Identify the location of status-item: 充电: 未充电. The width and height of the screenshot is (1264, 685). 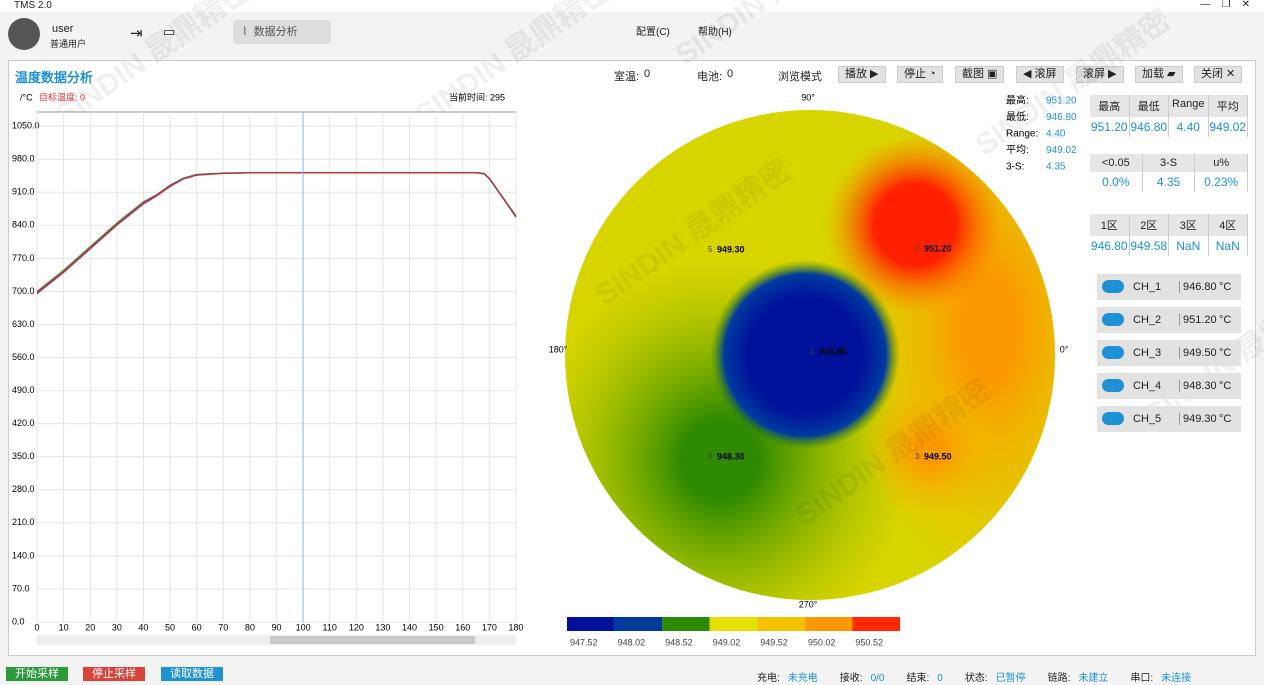
(787, 678).